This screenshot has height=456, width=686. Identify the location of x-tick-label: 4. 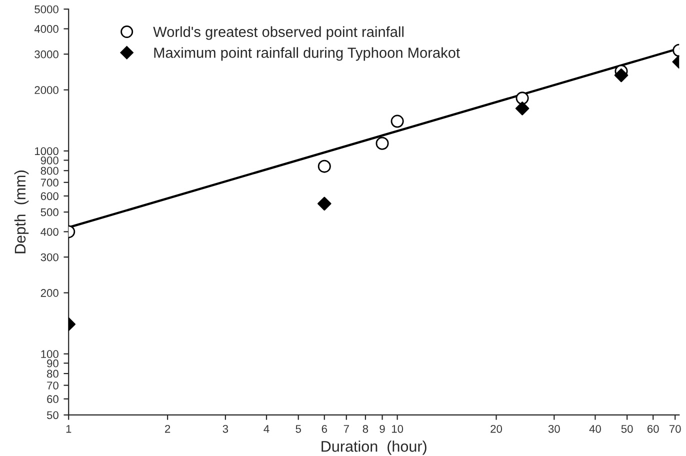
(267, 429).